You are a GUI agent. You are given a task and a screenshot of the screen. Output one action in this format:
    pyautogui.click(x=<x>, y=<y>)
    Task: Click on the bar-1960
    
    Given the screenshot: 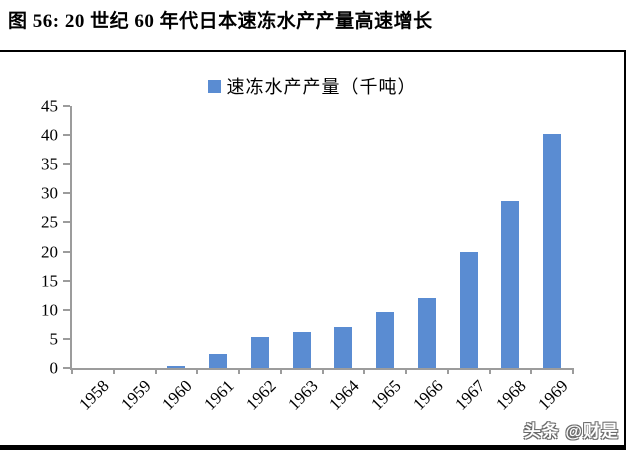 What is the action you would take?
    pyautogui.click(x=176, y=366)
    